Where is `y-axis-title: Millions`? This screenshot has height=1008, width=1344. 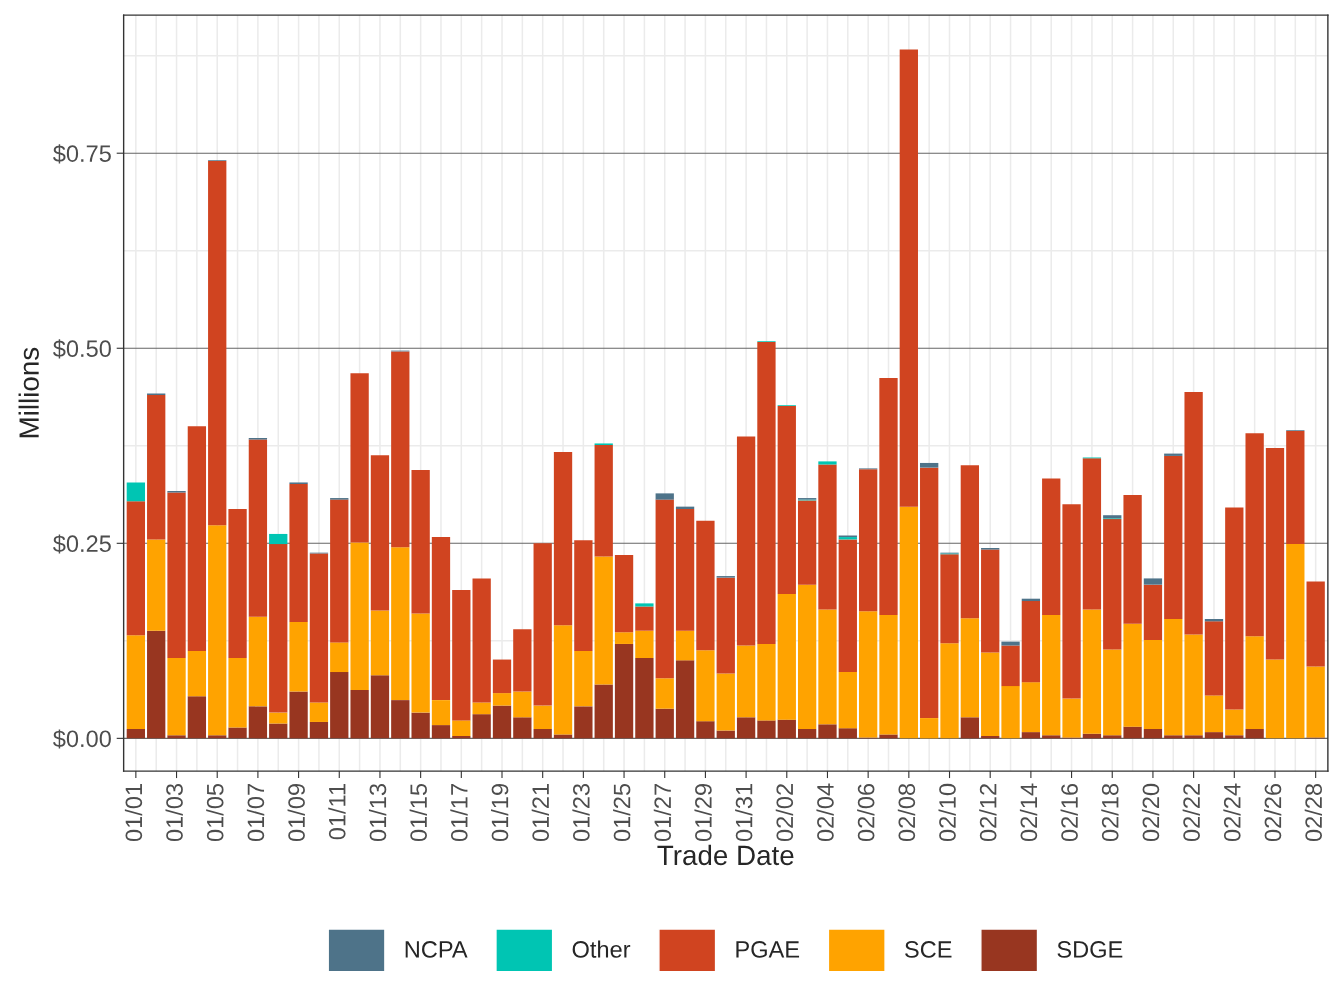
y-axis-title: Millions is located at coordinates (28, 392).